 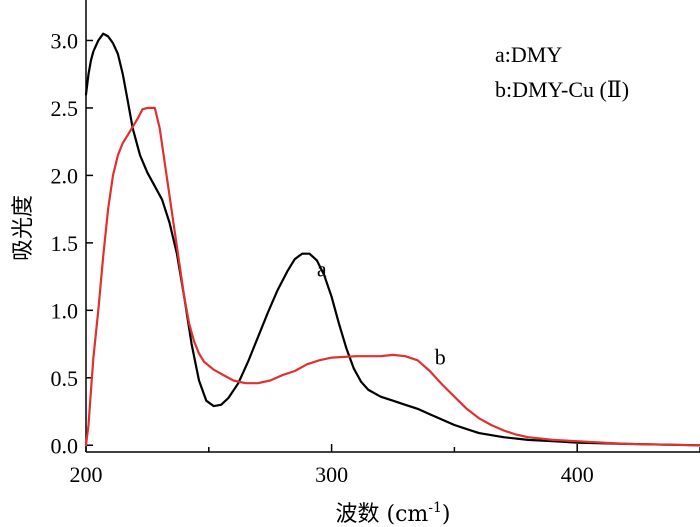 What do you see at coordinates (382, 514) in the screenshot?
I see `x-axis-title-main: 波数 (cm` at bounding box center [382, 514].